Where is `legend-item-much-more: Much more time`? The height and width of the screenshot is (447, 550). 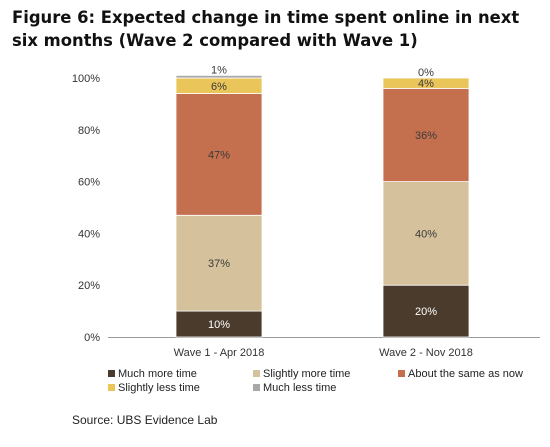 legend-item-much-more: Much more time is located at coordinates (152, 374).